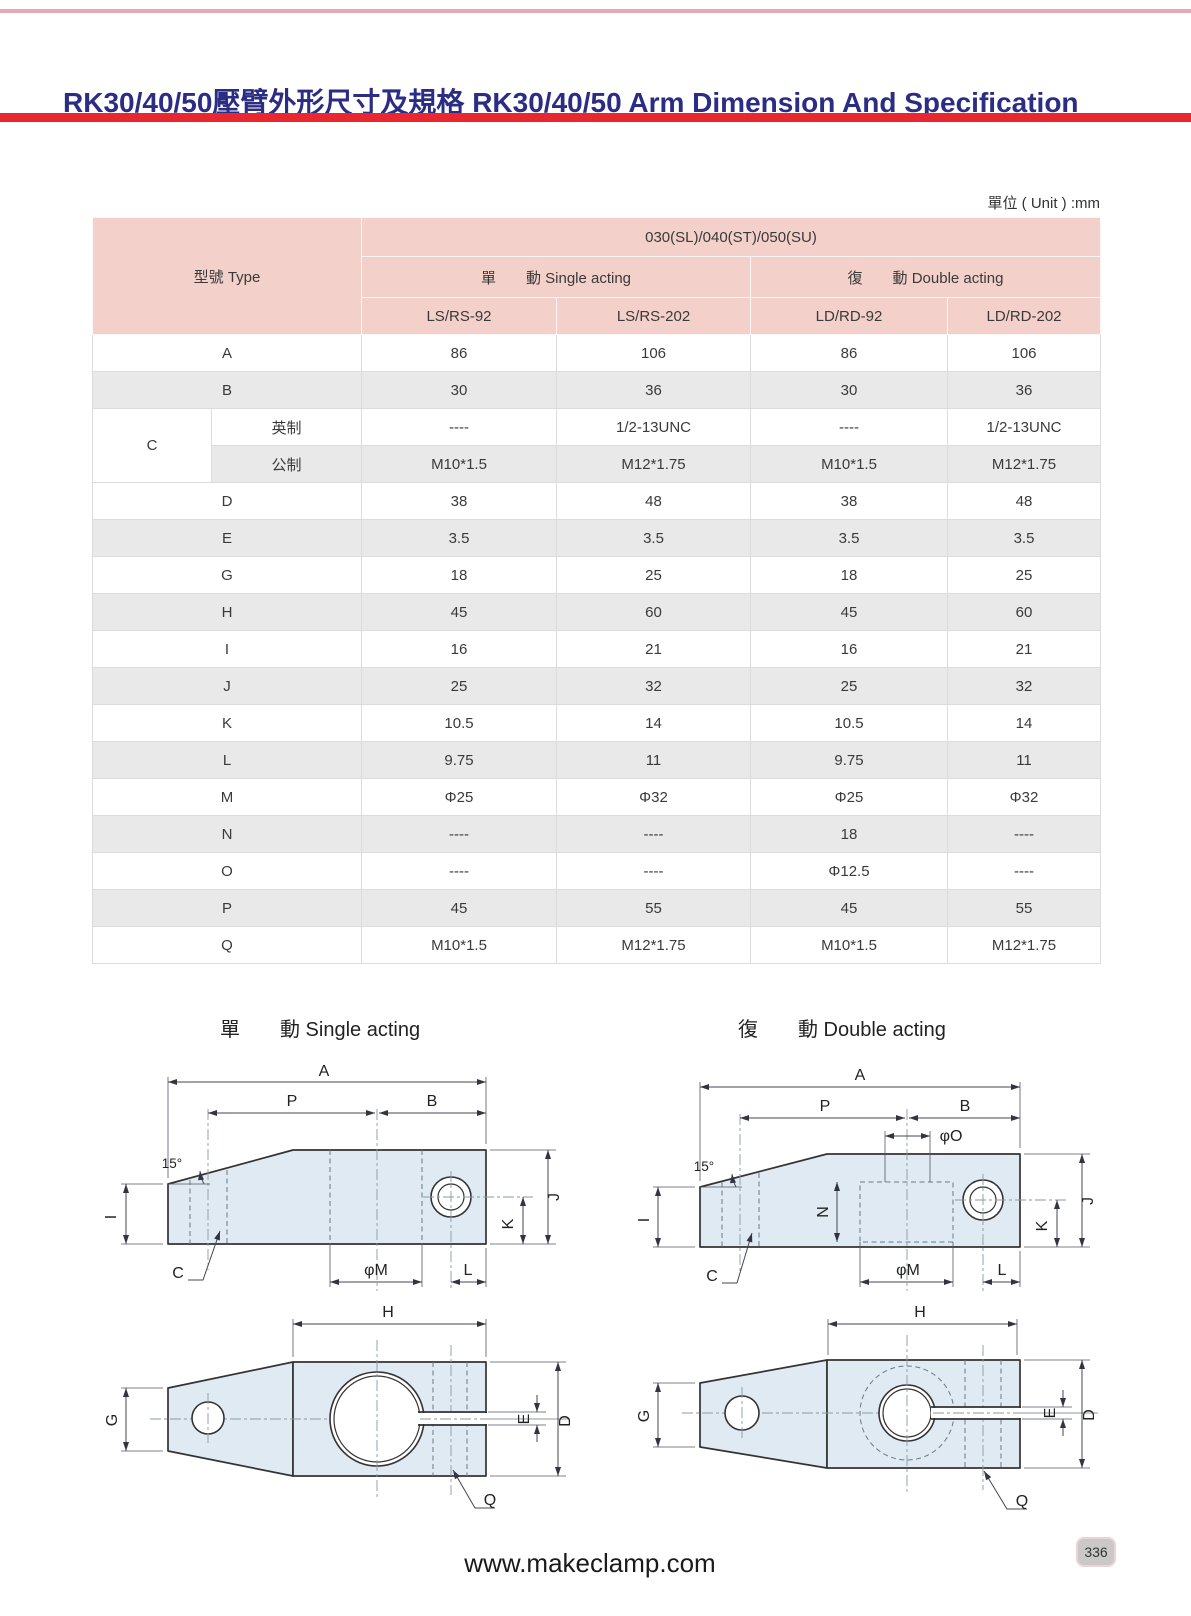 The width and height of the screenshot is (1191, 1616). I want to click on row-label: O, so click(227, 871).